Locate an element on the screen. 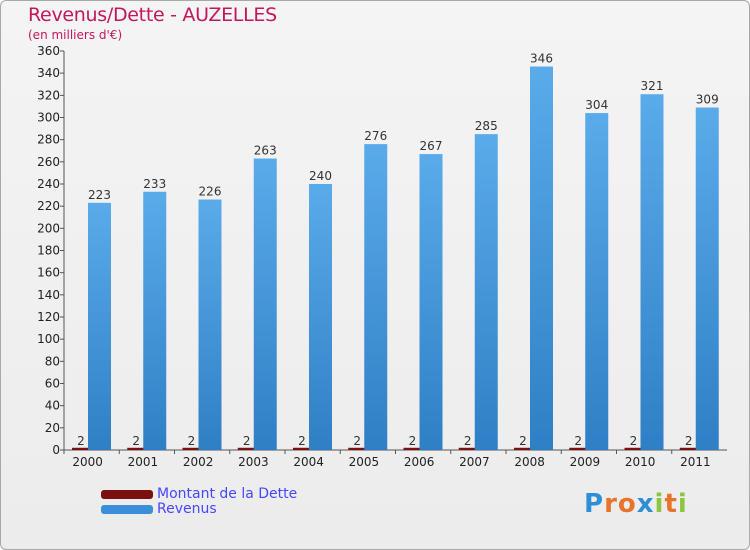  y-tick-label: 340 is located at coordinates (48, 73).